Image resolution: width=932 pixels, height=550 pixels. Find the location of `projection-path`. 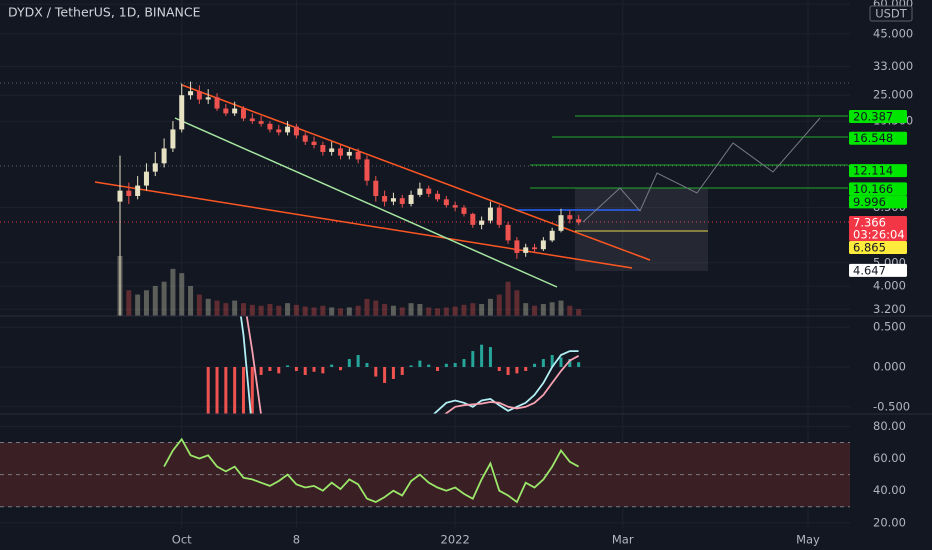

projection-path is located at coordinates (701, 170).